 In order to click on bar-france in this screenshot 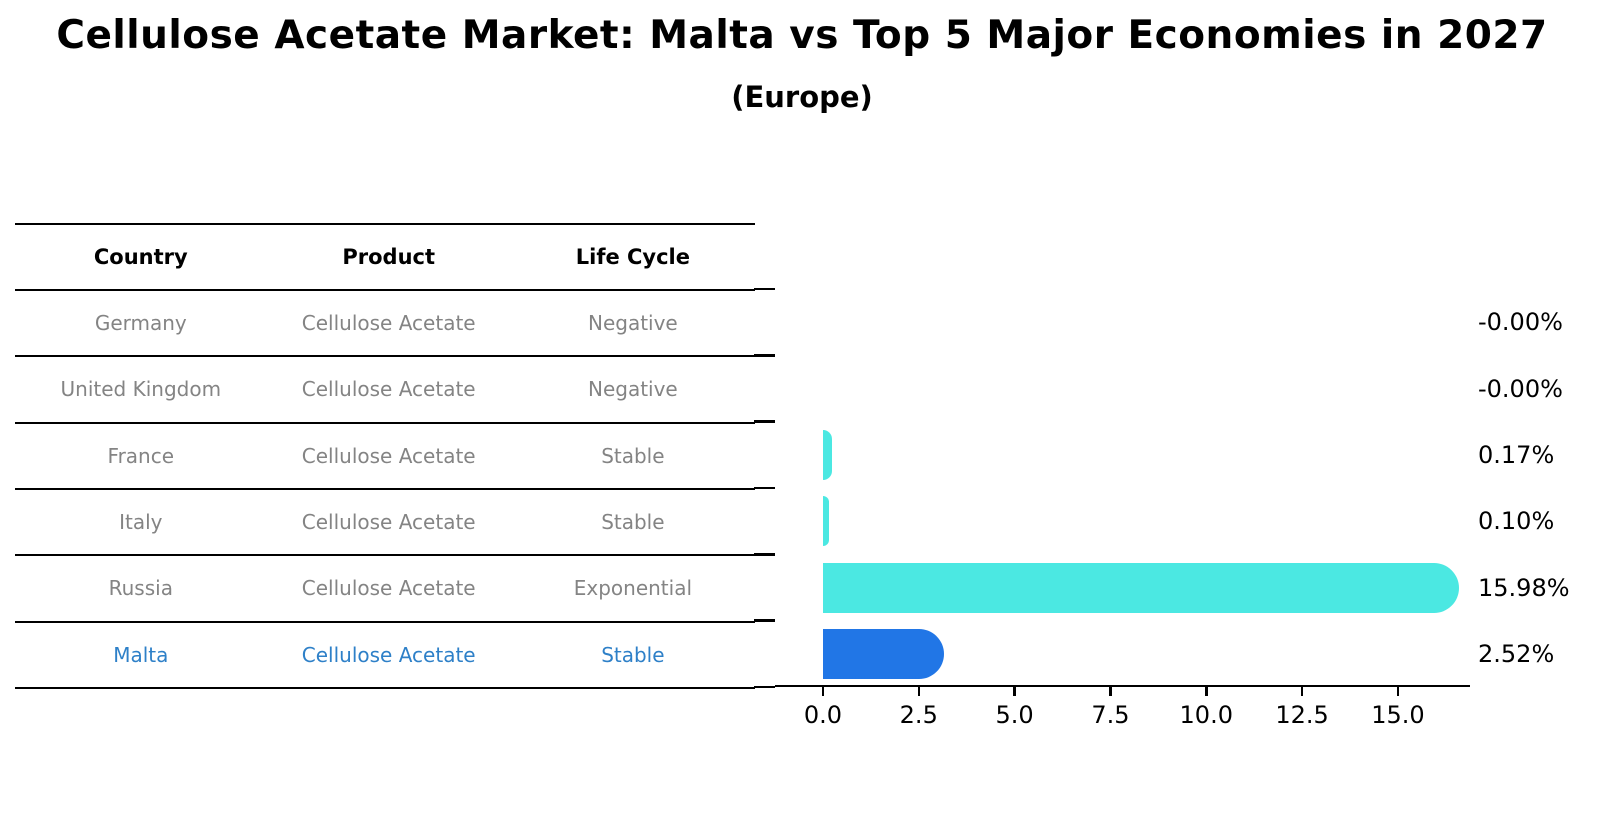, I will do `click(827, 454)`.